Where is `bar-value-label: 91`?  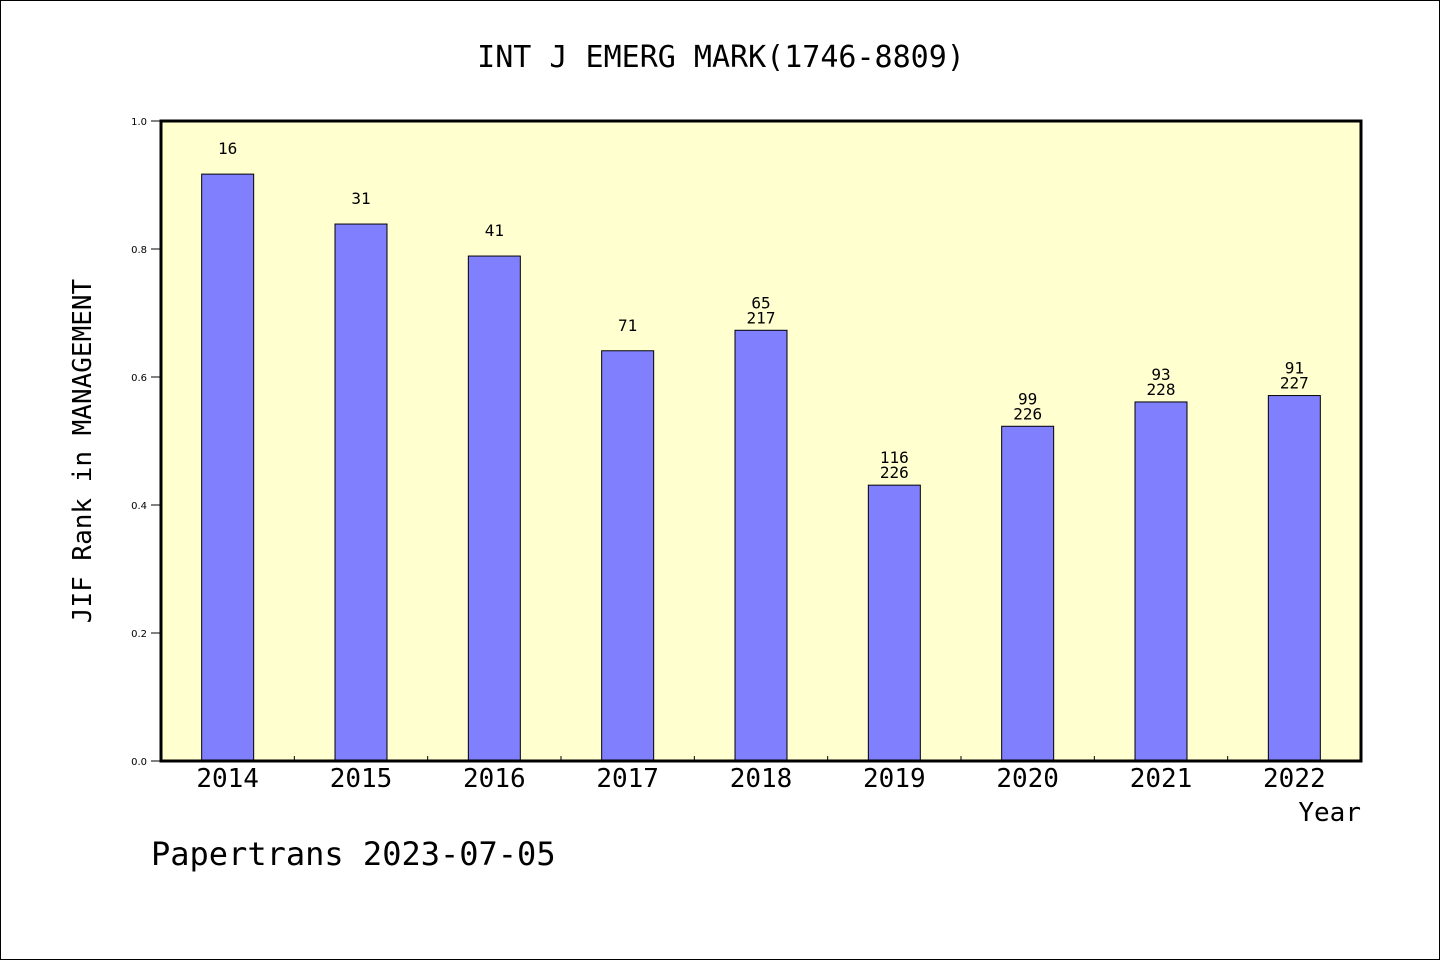 bar-value-label: 91 is located at coordinates (1294, 368).